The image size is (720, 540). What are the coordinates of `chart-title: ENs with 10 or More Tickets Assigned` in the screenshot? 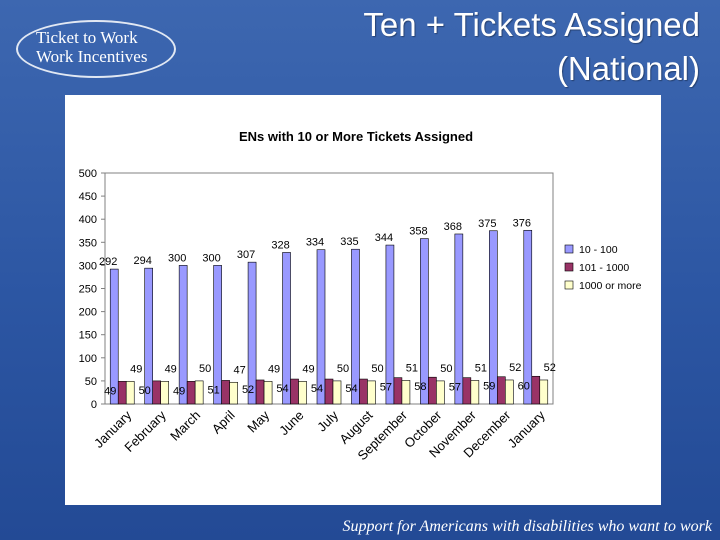 It's located at (356, 136).